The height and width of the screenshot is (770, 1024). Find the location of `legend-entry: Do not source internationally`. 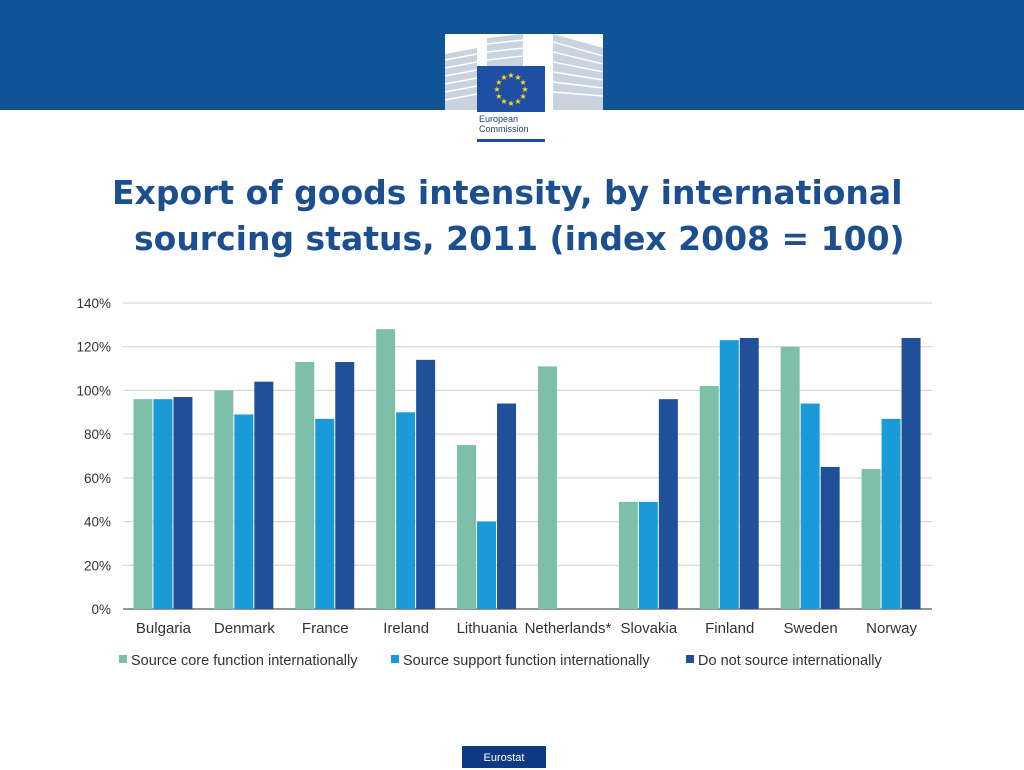

legend-entry: Do not source internationally is located at coordinates (784, 661).